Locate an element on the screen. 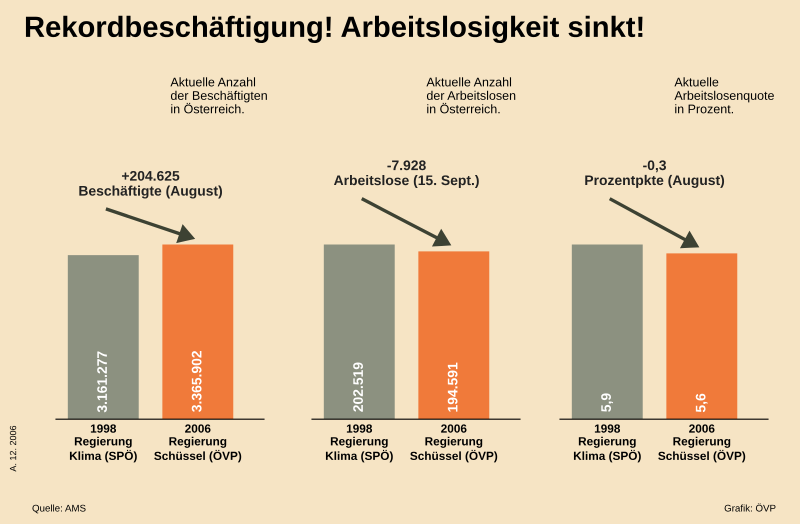 This screenshot has height=524, width=800. chart-subtitle: Aktuelle Arbeitslosenquote in Prozent. is located at coordinates (724, 95).